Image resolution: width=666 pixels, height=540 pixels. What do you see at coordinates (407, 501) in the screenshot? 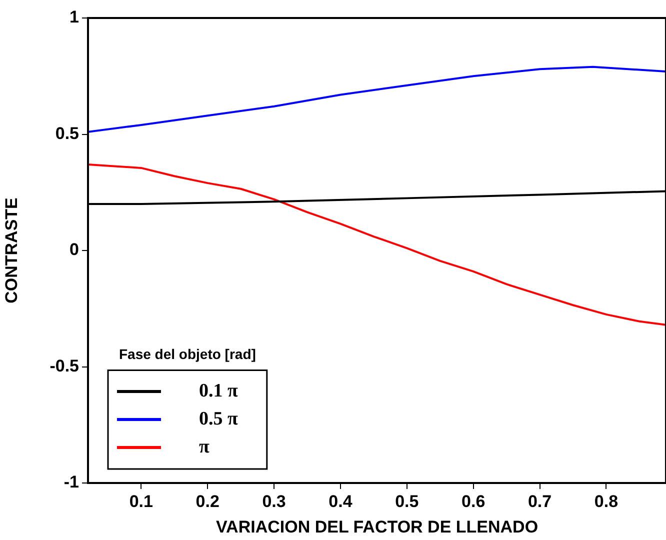
I see `x-tick-label: 0.5` at bounding box center [407, 501].